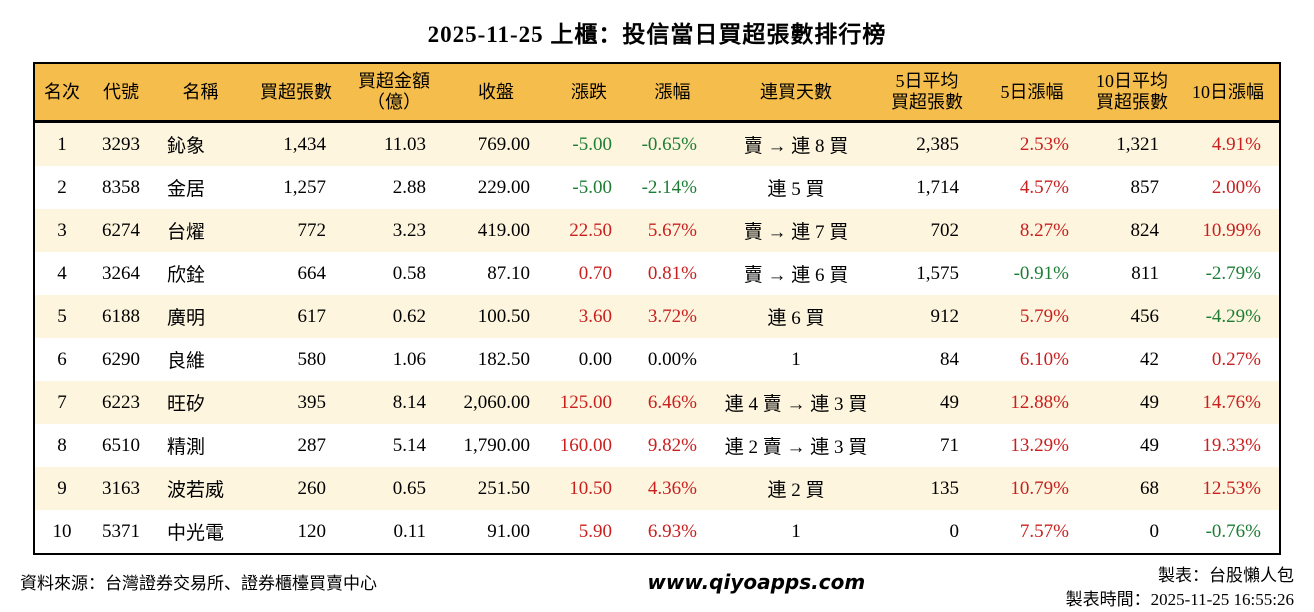 This screenshot has width=1314, height=612. What do you see at coordinates (62, 230) in the screenshot?
I see `cell-rank: 3` at bounding box center [62, 230].